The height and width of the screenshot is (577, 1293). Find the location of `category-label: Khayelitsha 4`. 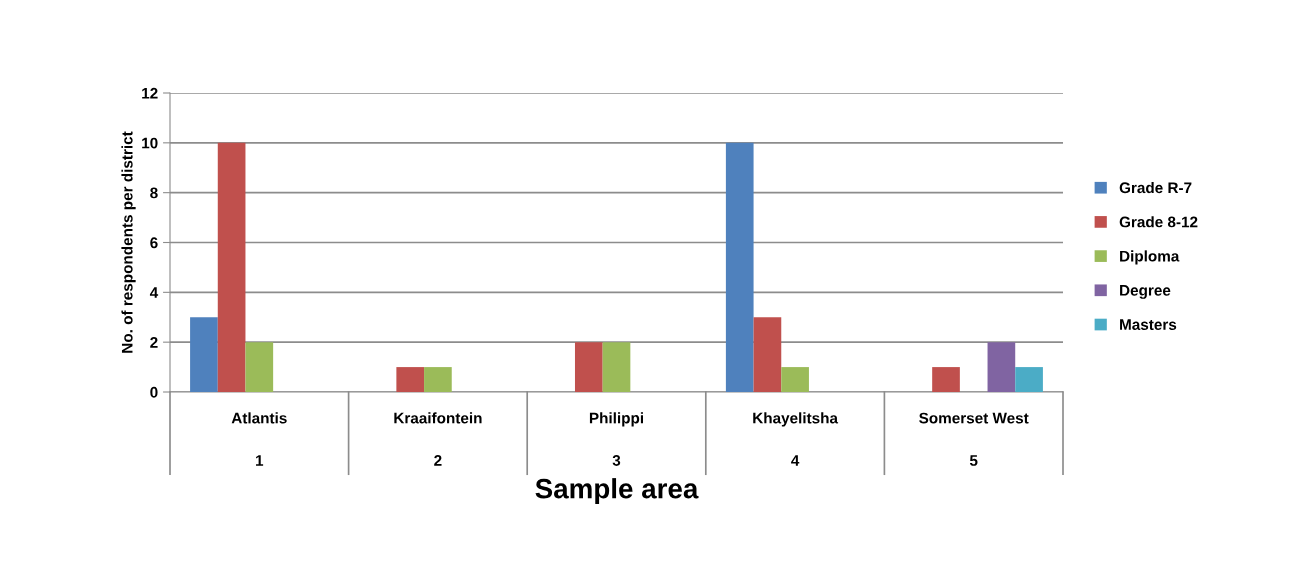

category-label: Khayelitsha 4 is located at coordinates (796, 439).